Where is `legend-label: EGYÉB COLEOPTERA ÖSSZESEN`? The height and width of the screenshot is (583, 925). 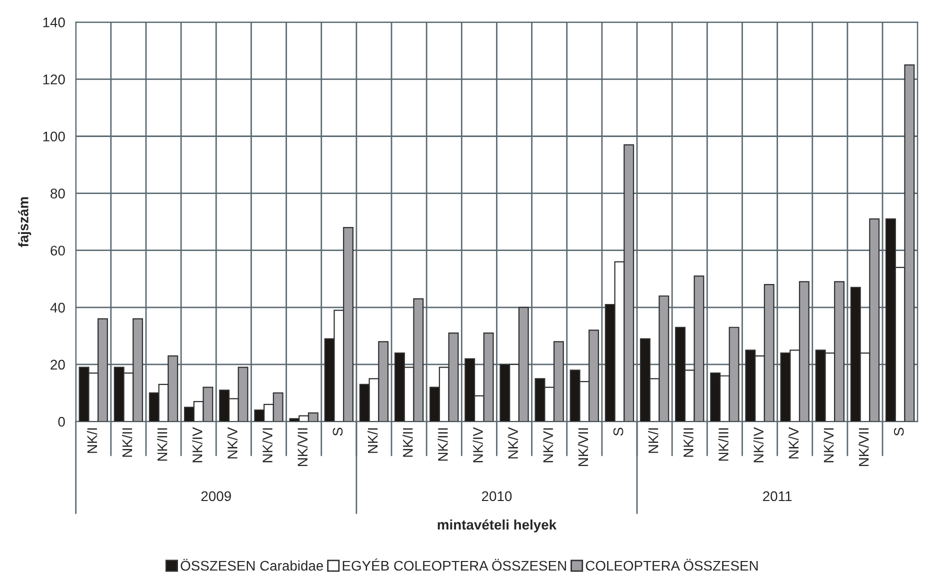 legend-label: EGYÉB COLEOPTERA ÖSSZESEN is located at coordinates (454, 564).